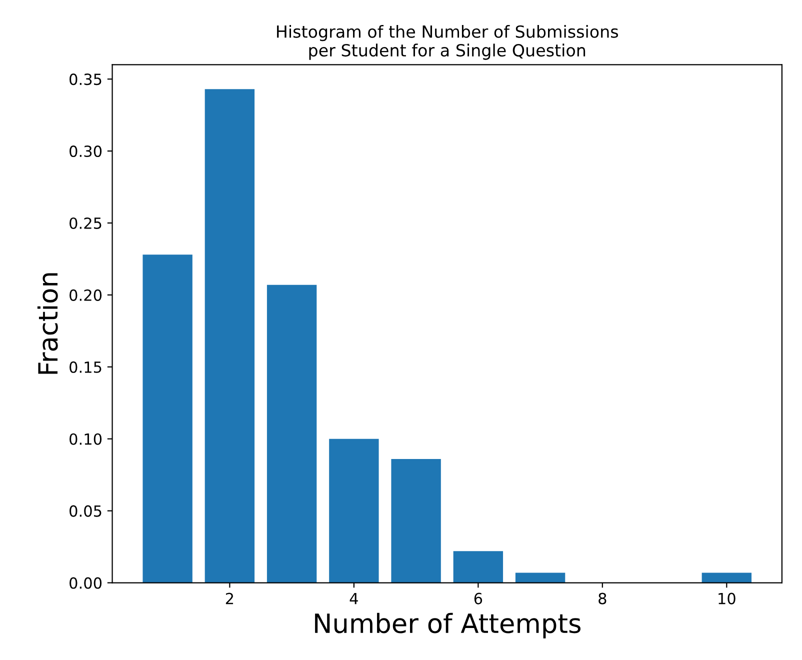  What do you see at coordinates (86, 583) in the screenshot?
I see `y-tick-label: 0.00` at bounding box center [86, 583].